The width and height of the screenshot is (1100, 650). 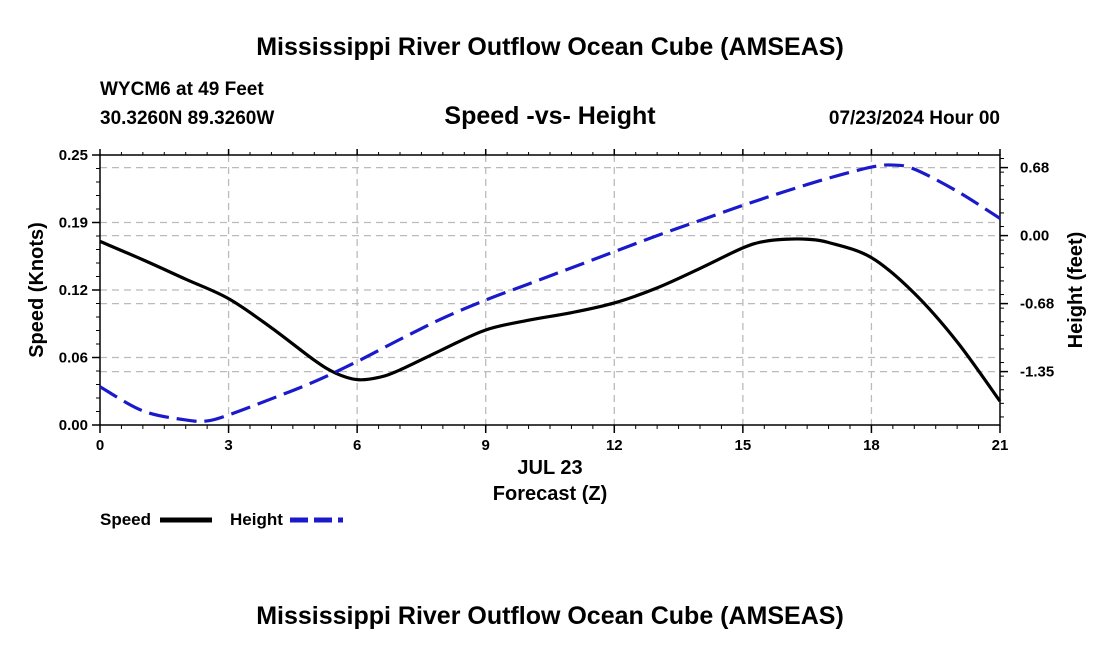 I want to click on y2-tick-label: 0.00, so click(x=1034, y=236).